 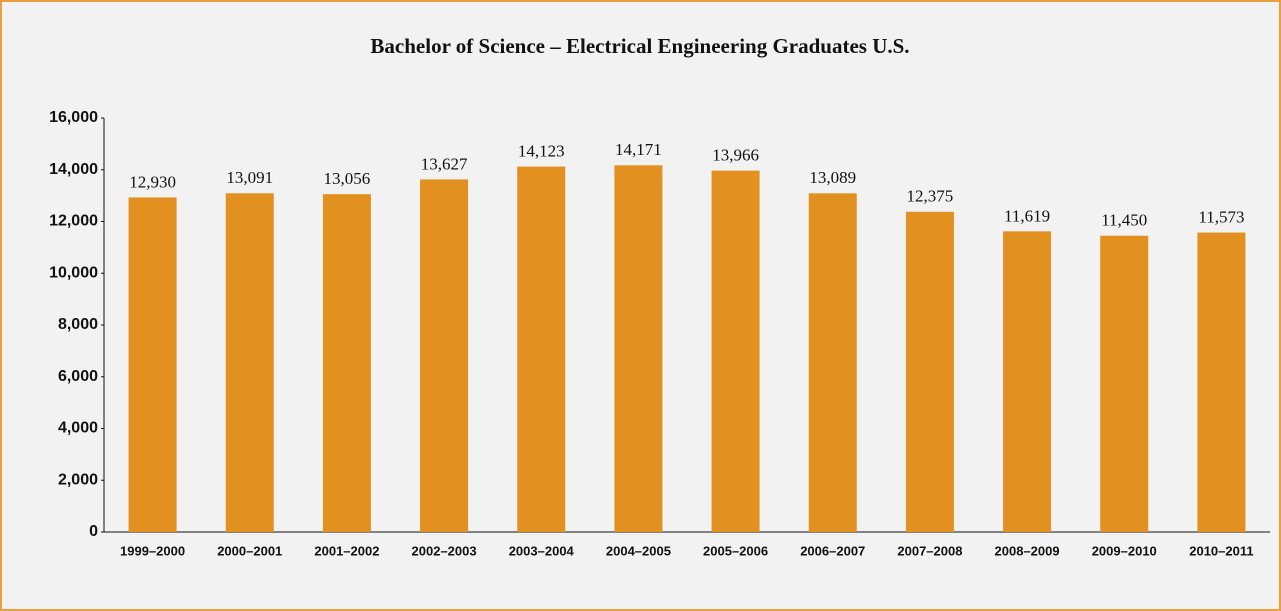 I want to click on x-tick-label: 2007–2008, so click(x=929, y=550).